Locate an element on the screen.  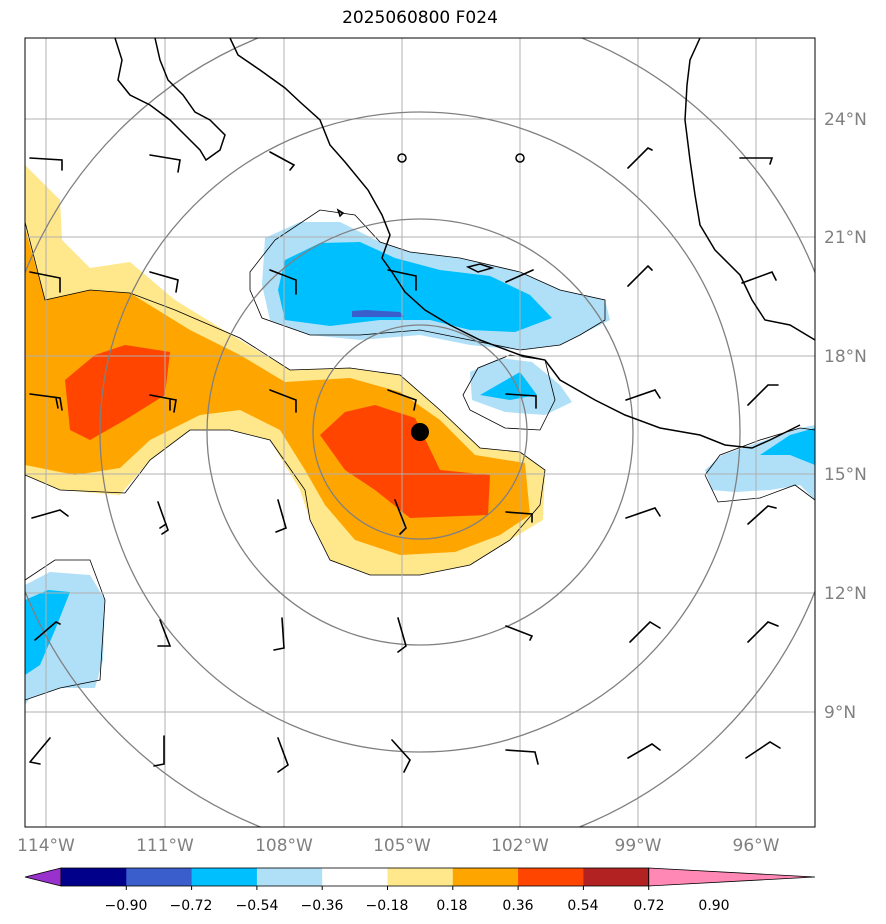
colorbar-tick-label: 0.18 is located at coordinates (451, 906).